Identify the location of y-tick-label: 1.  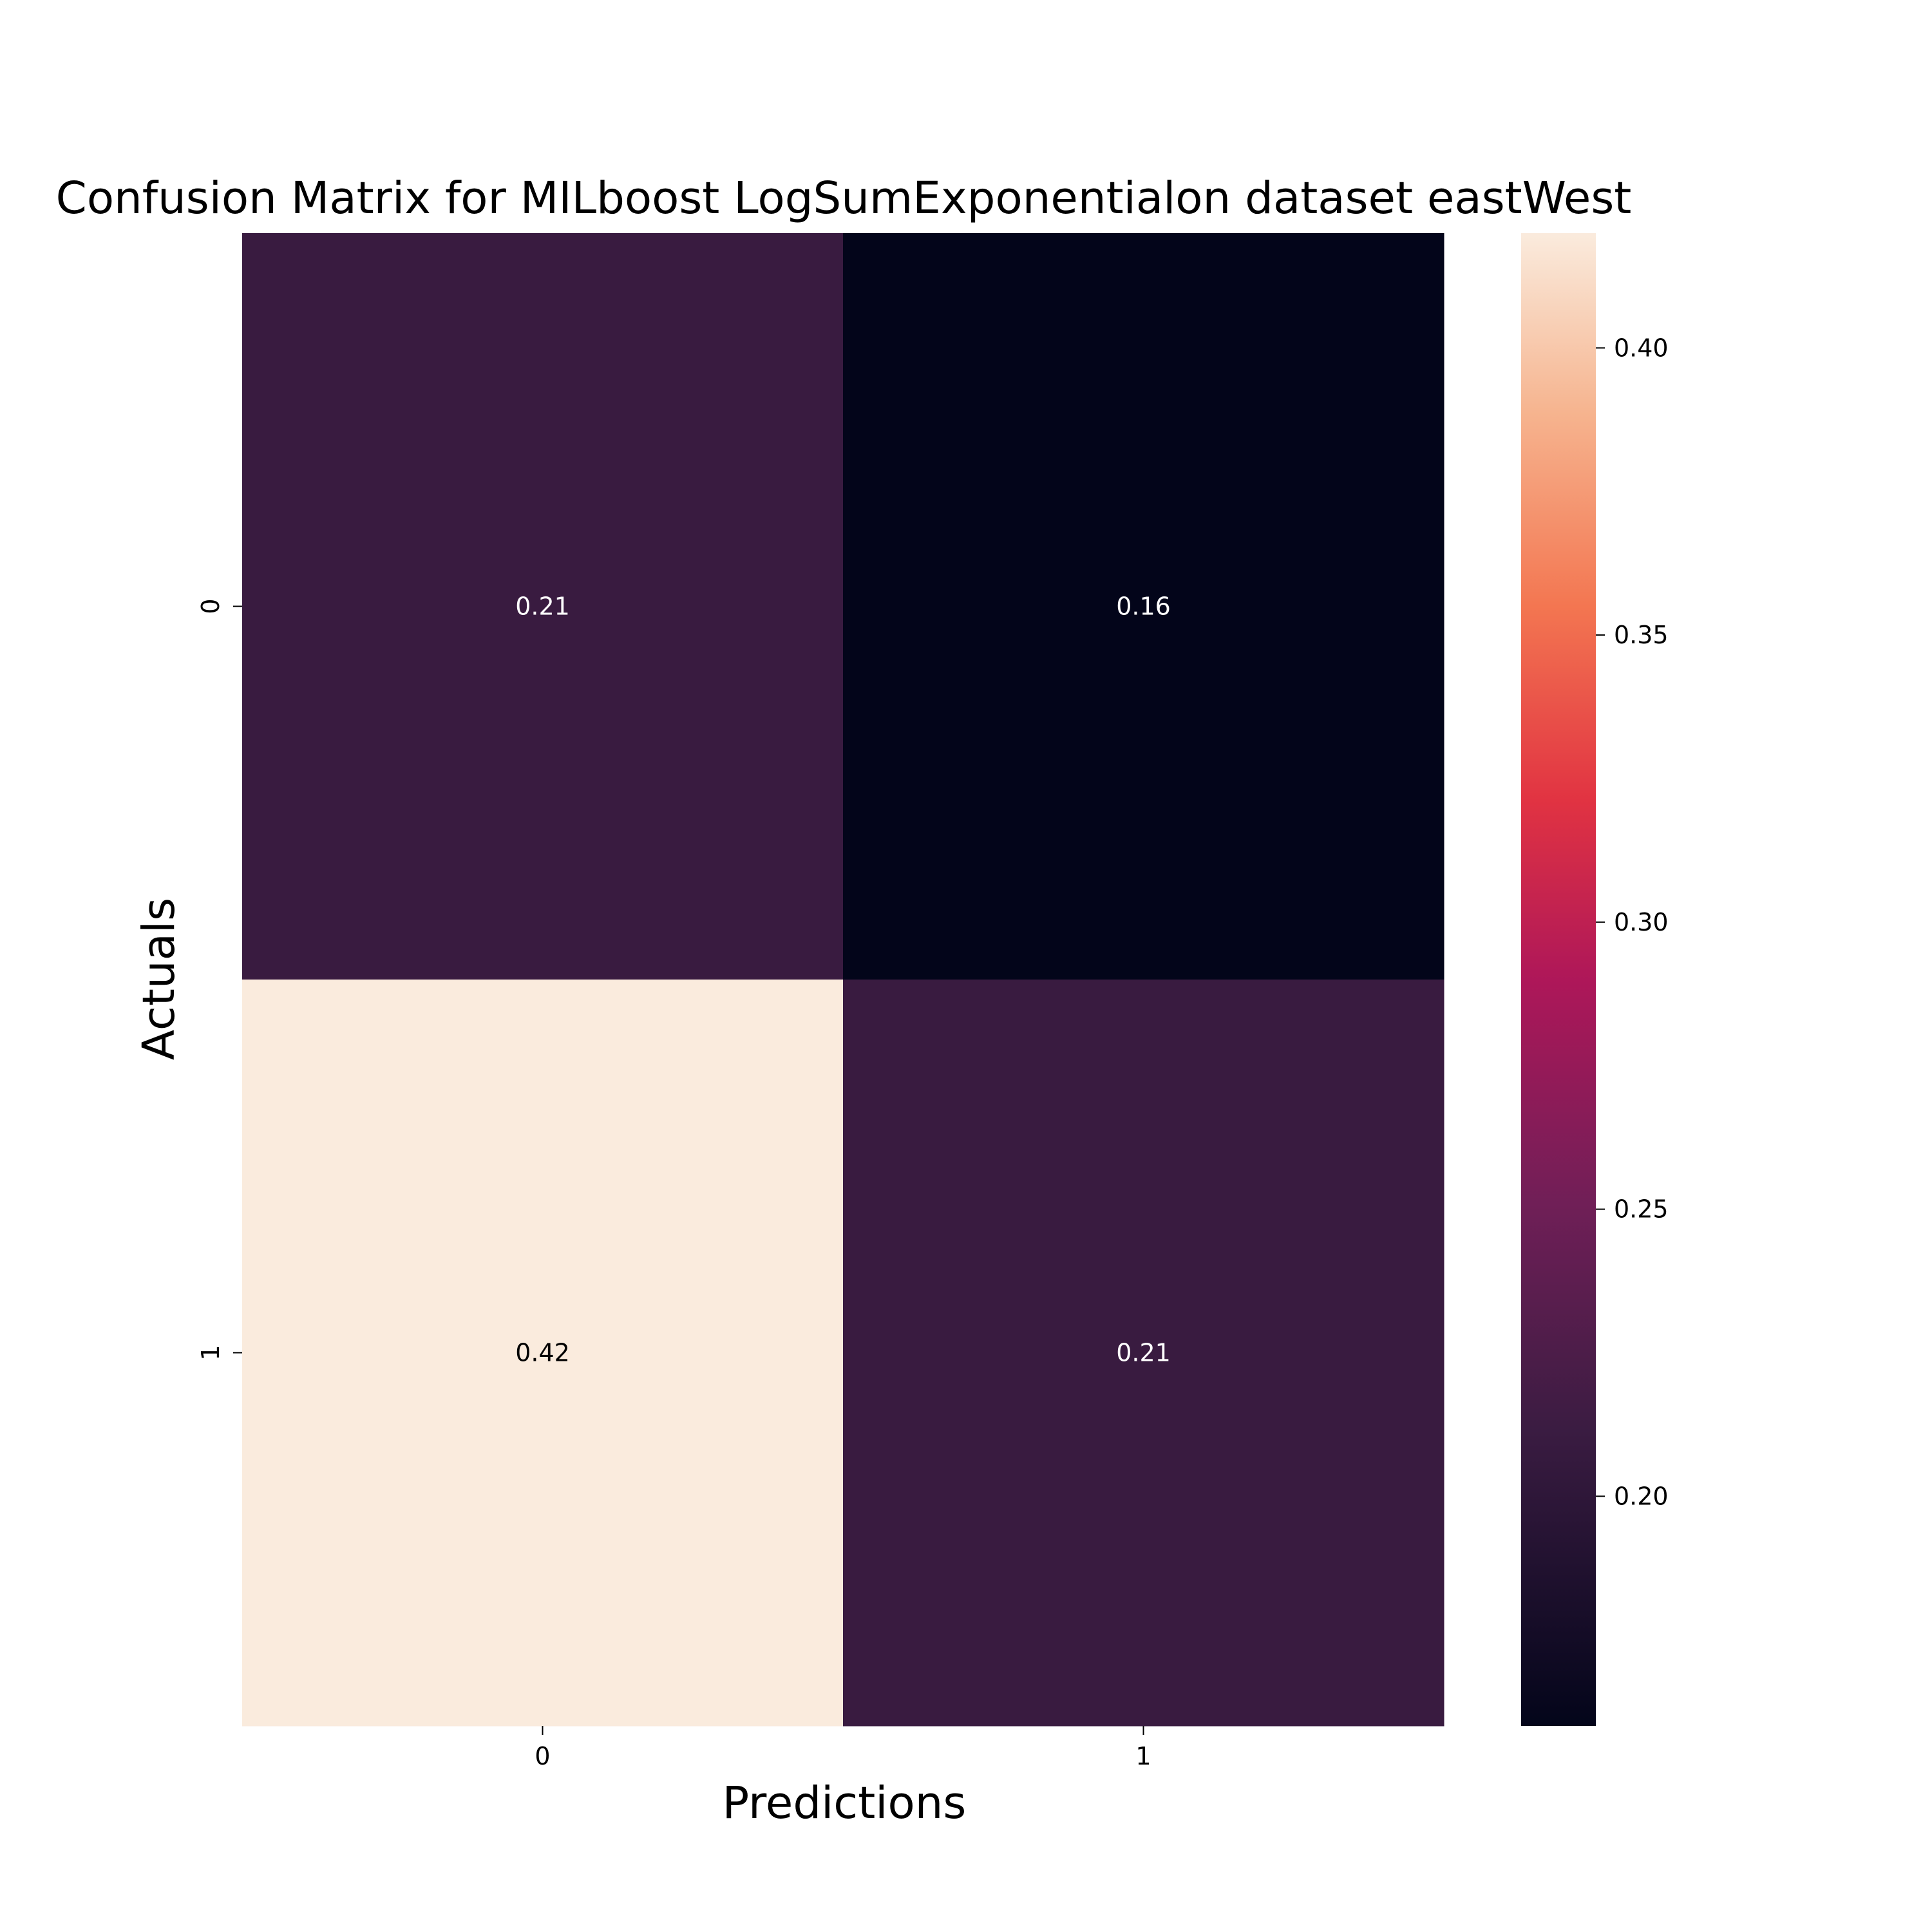
(210, 1352).